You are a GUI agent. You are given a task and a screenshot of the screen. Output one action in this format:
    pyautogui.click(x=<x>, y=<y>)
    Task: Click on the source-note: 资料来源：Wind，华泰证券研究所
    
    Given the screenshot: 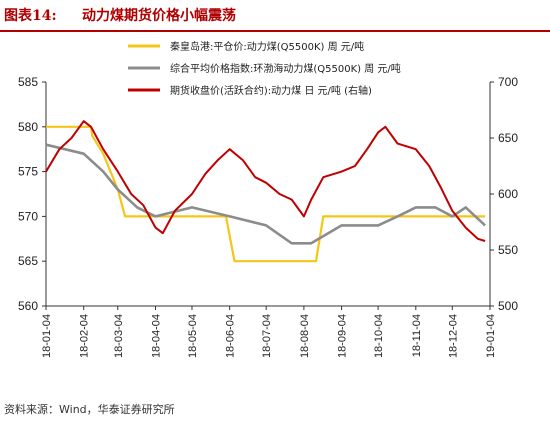 What is the action you would take?
    pyautogui.click(x=89, y=409)
    